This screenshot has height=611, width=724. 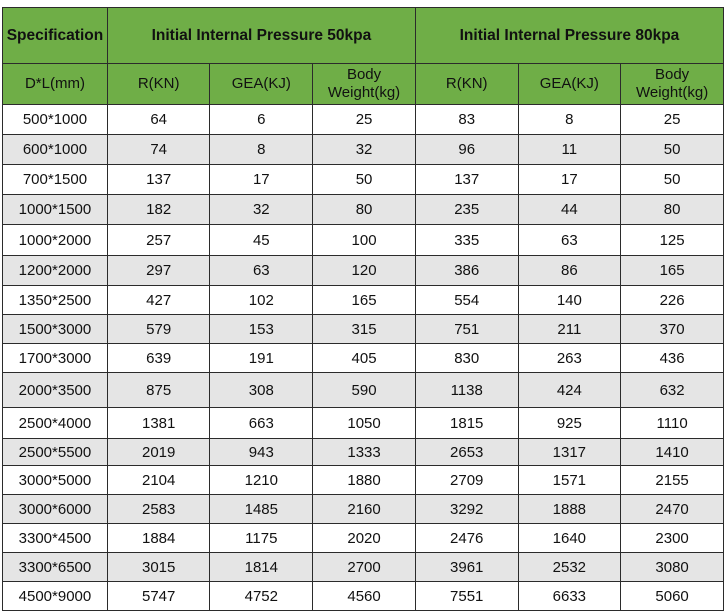 I want to click on gea-80-cell: 1640, so click(x=569, y=538).